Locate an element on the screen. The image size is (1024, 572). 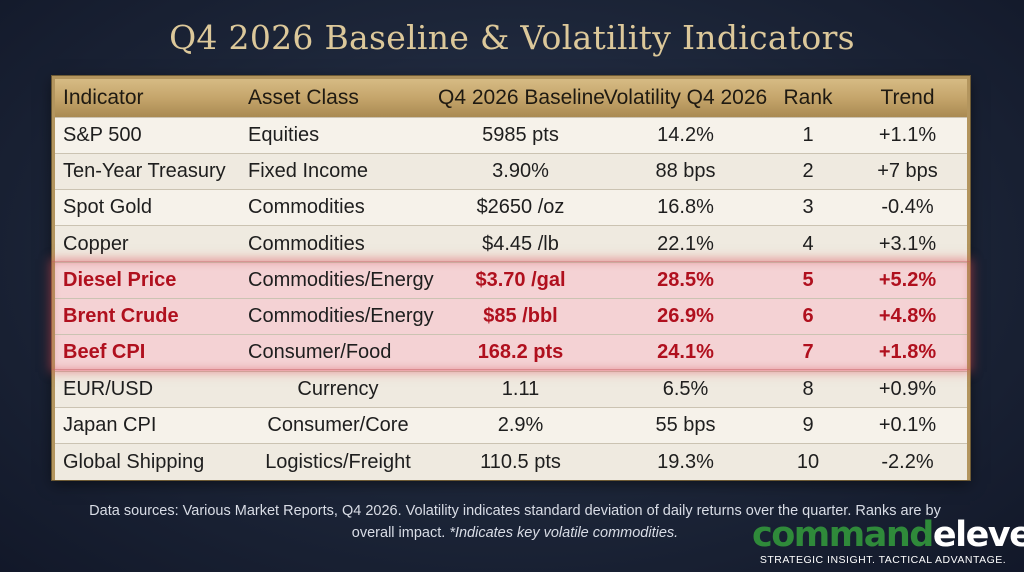
cell-asset-class: Equities is located at coordinates (338, 135).